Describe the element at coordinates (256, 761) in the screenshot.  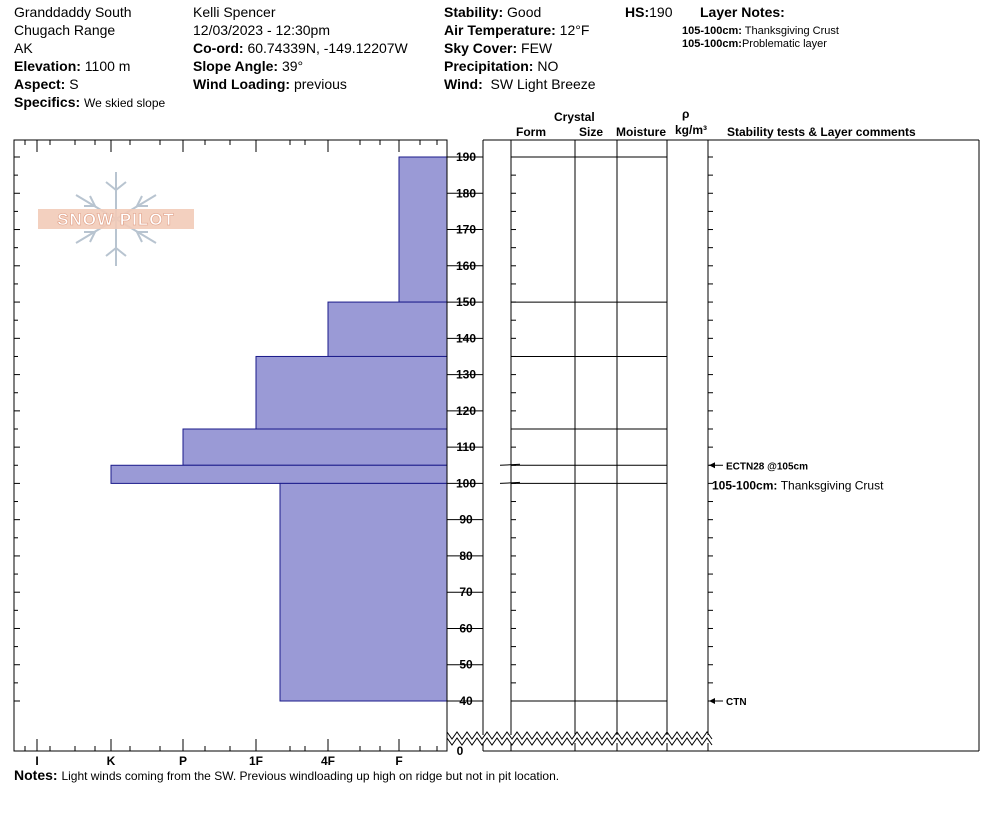
I see `hardness-label-1F: 1F` at that location.